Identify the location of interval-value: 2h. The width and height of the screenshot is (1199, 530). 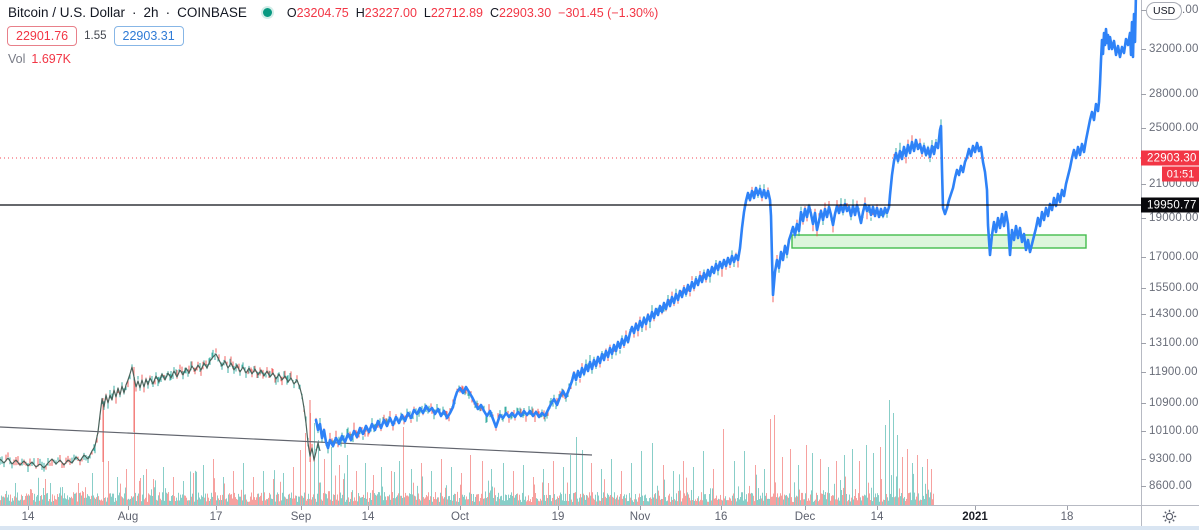
(151, 12).